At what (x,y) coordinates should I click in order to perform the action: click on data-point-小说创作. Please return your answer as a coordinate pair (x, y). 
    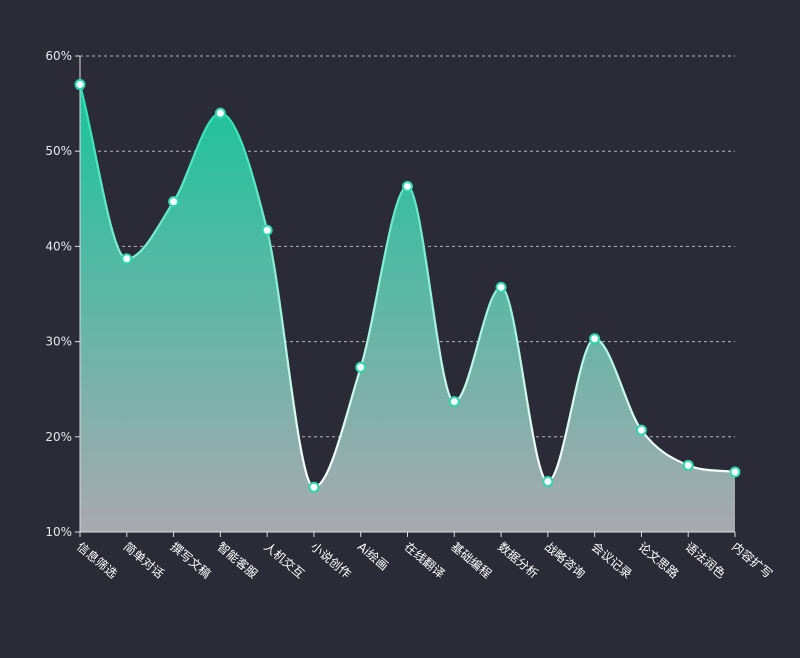
    Looking at the image, I should click on (314, 487).